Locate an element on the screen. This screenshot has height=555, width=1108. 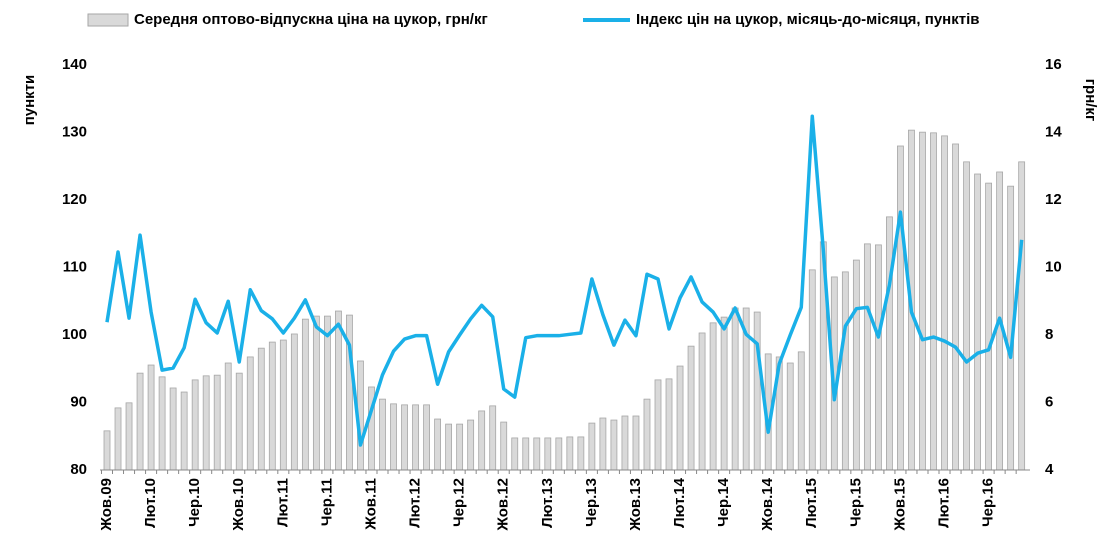
y-tick-label: 130 is located at coordinates (74, 131).